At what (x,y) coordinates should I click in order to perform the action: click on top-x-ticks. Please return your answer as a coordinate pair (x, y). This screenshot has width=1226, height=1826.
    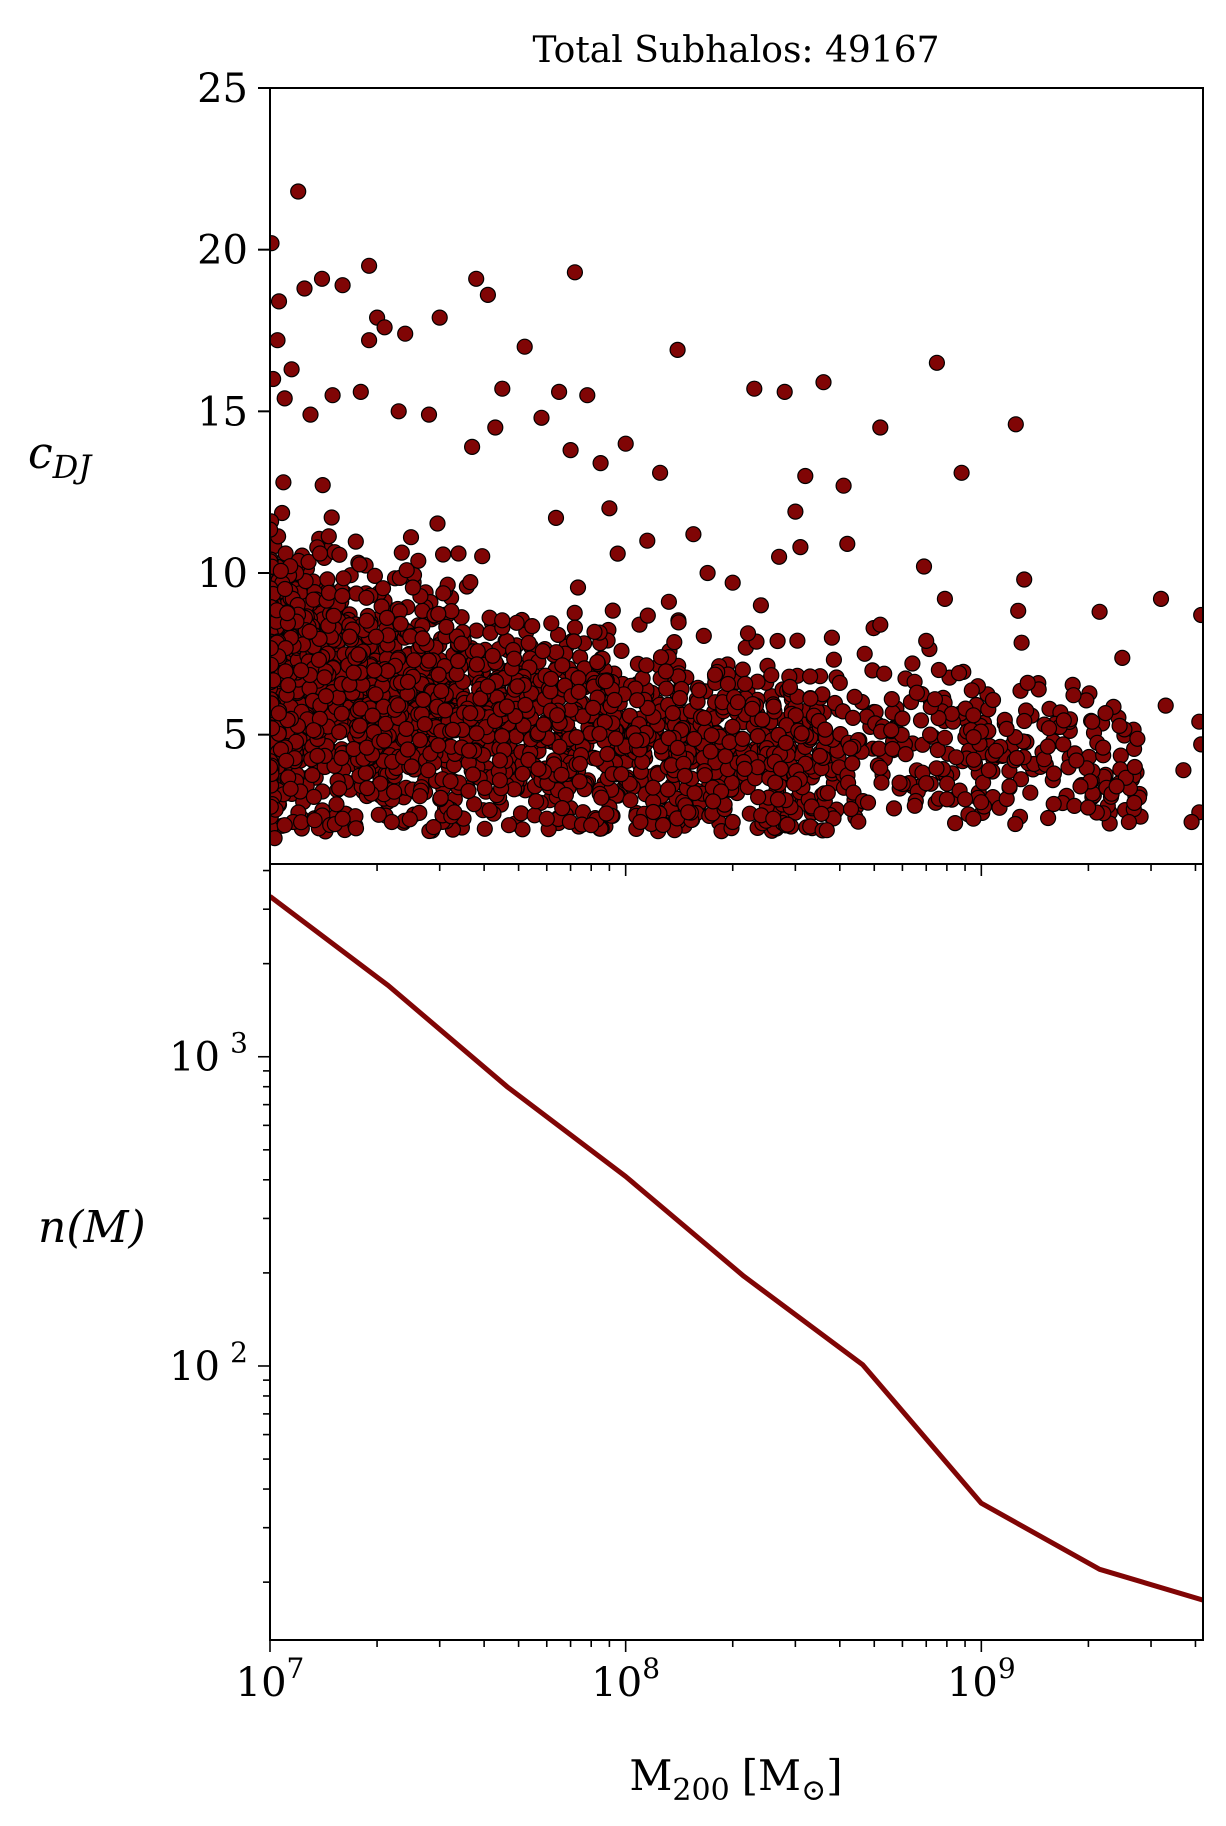
    Looking at the image, I should click on (733, 870).